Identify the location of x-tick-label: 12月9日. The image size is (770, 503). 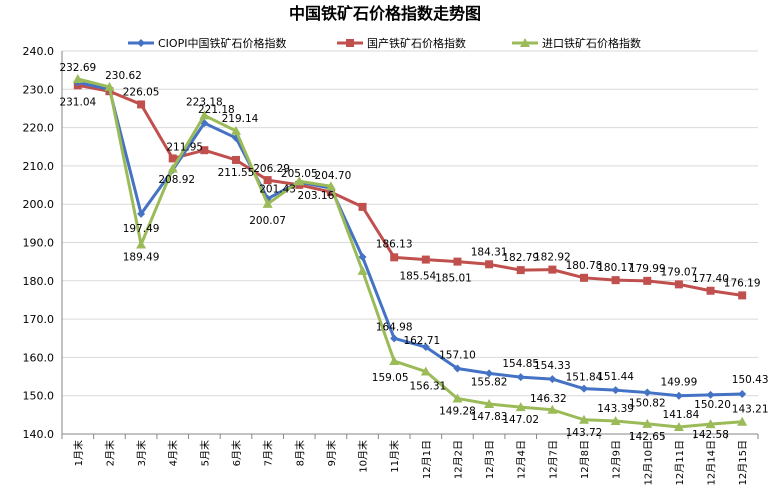
(617, 459).